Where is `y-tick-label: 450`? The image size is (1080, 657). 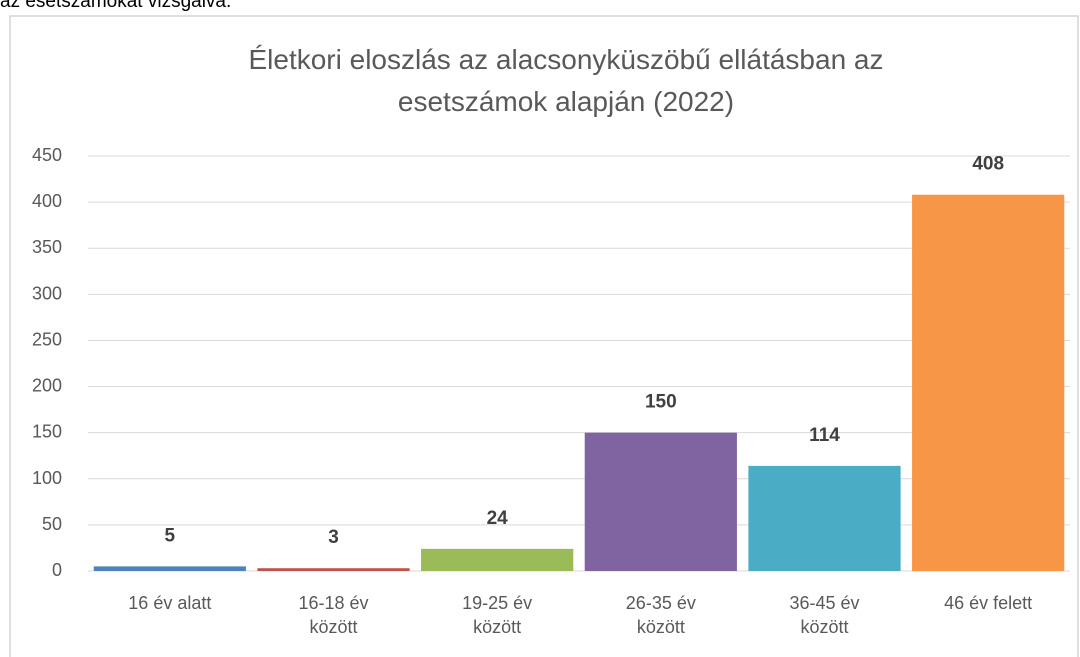
y-tick-label: 450 is located at coordinates (47, 155).